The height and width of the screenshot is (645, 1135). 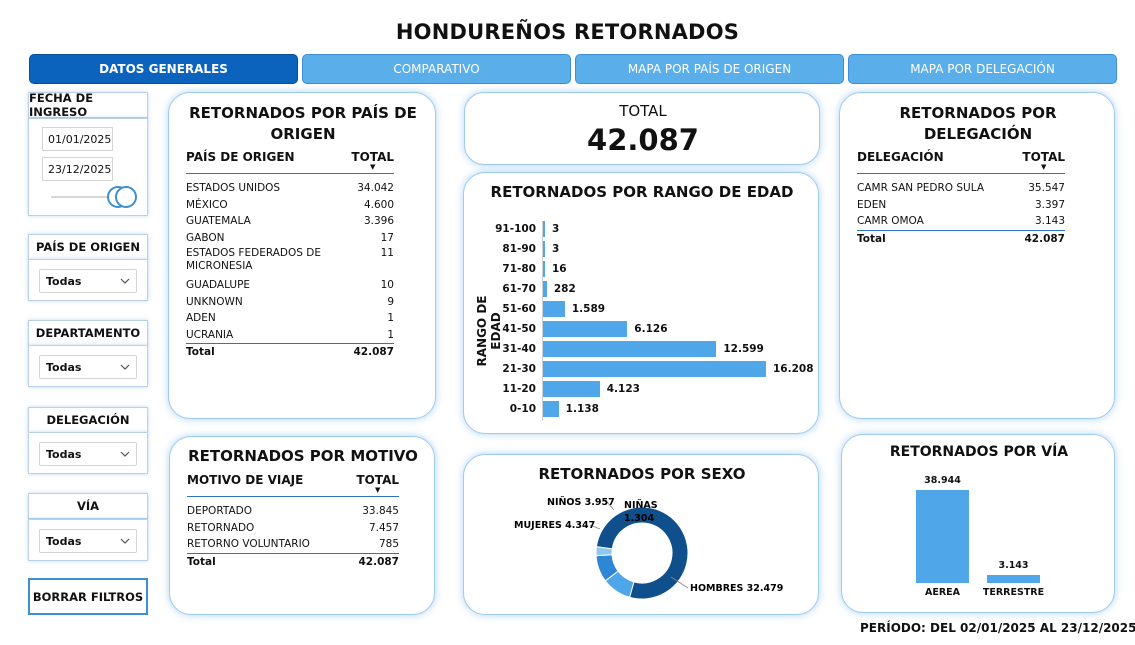 What do you see at coordinates (559, 269) in the screenshot?
I see `edad-data-label: 16` at bounding box center [559, 269].